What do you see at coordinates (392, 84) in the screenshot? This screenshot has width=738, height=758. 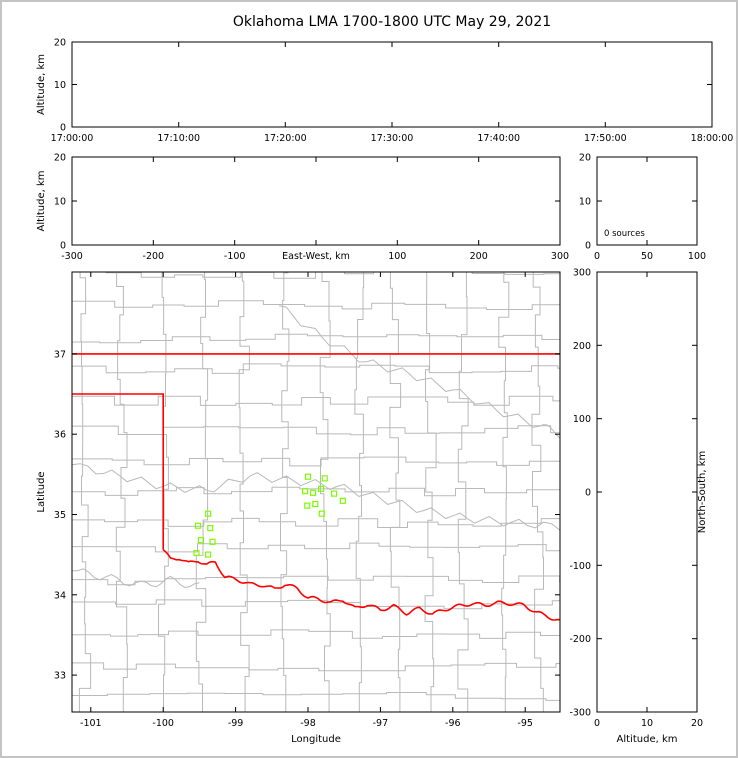 I see `time-altitude-panel` at bounding box center [392, 84].